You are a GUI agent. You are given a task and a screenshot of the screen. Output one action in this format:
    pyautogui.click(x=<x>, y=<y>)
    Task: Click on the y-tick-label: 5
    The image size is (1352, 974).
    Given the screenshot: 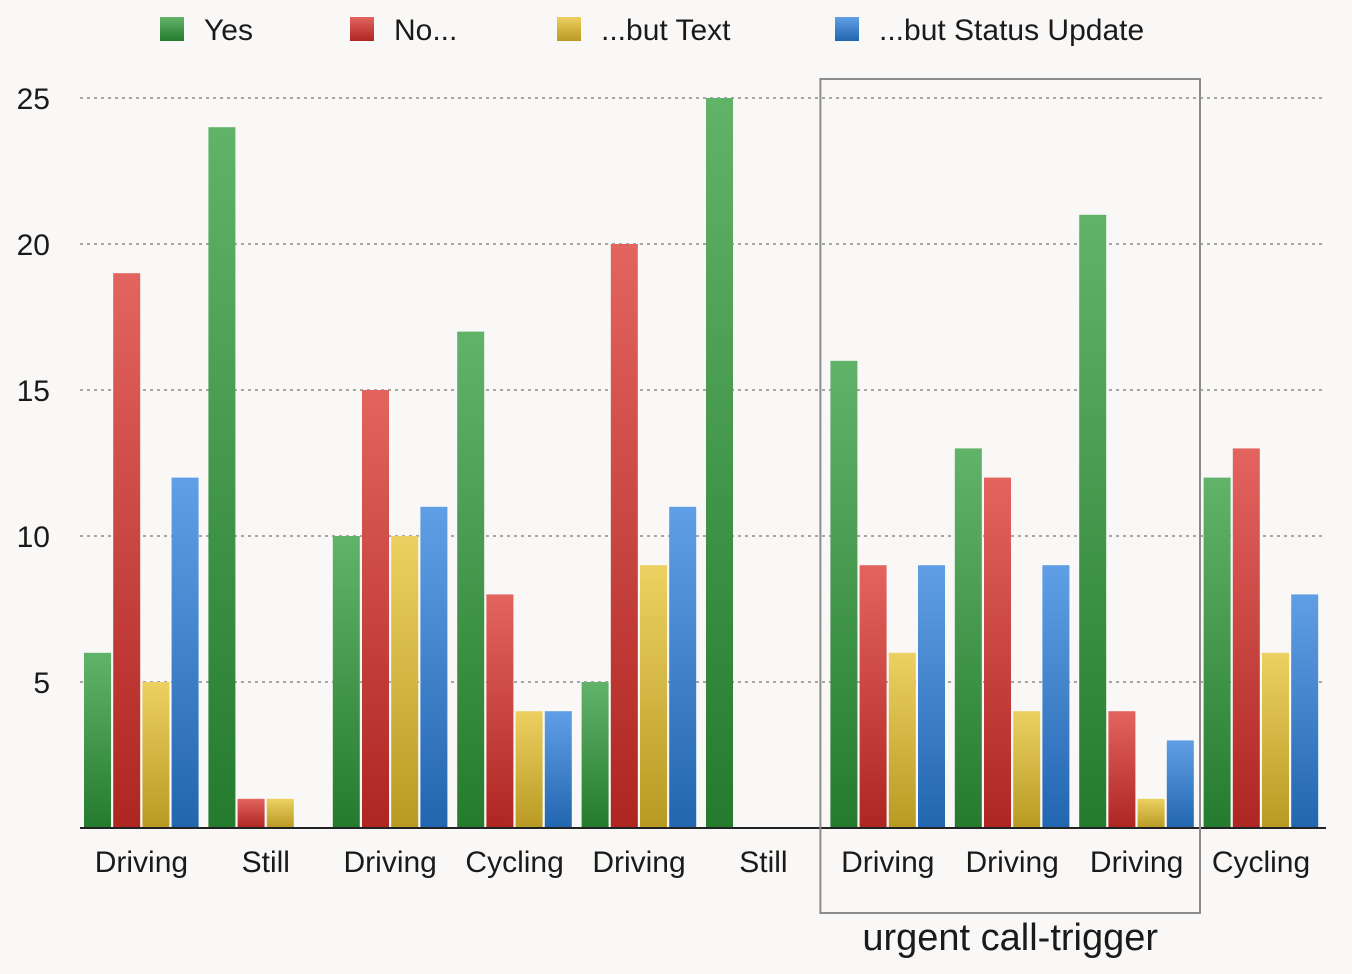 What is the action you would take?
    pyautogui.click(x=41, y=683)
    